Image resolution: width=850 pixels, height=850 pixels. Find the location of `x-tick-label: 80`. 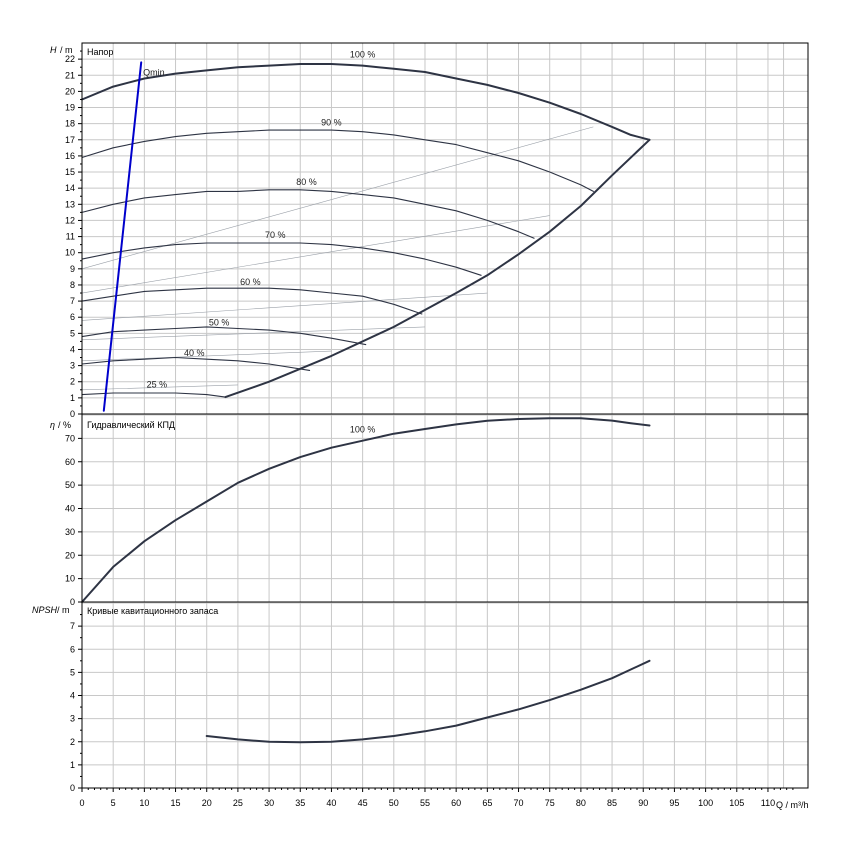

x-tick-label: 80 is located at coordinates (581, 803).